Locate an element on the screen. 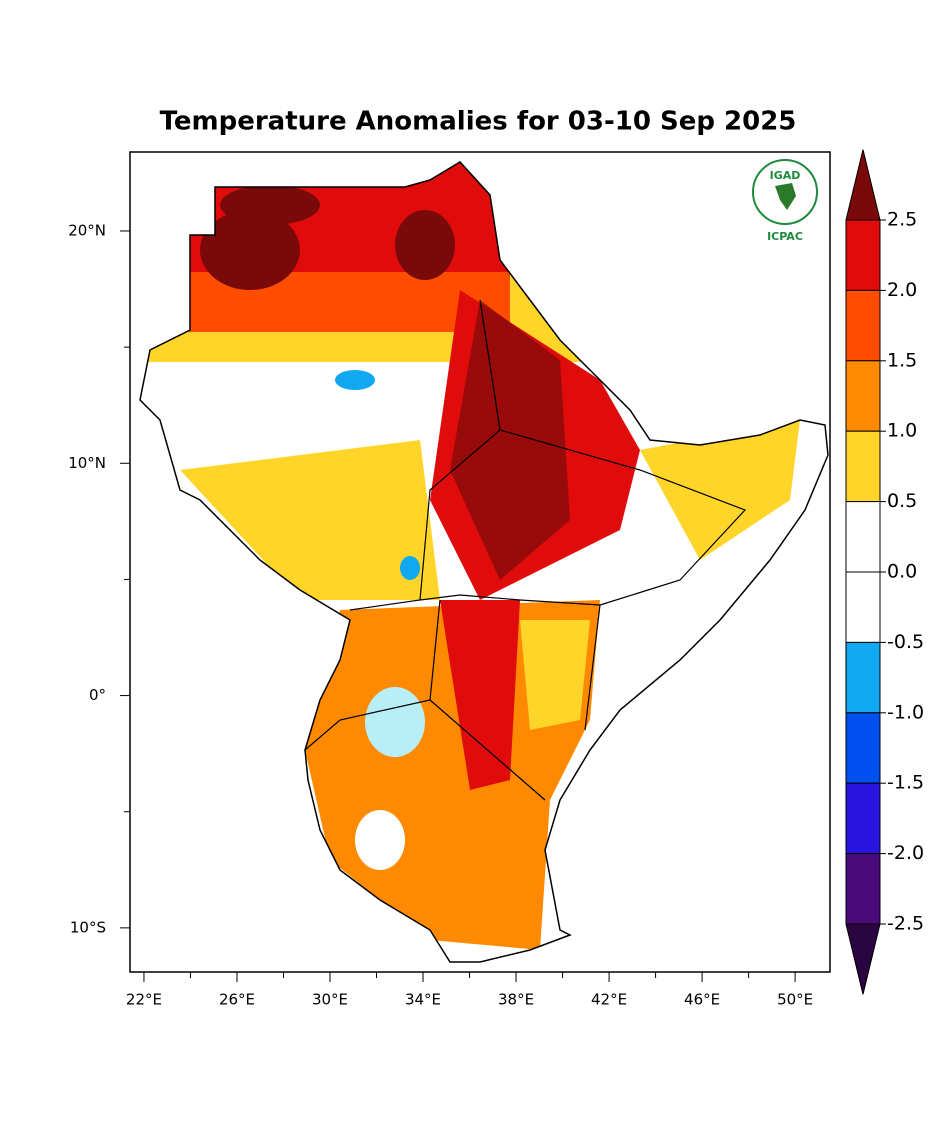  colorbar-label: -2.0 is located at coordinates (905, 853).